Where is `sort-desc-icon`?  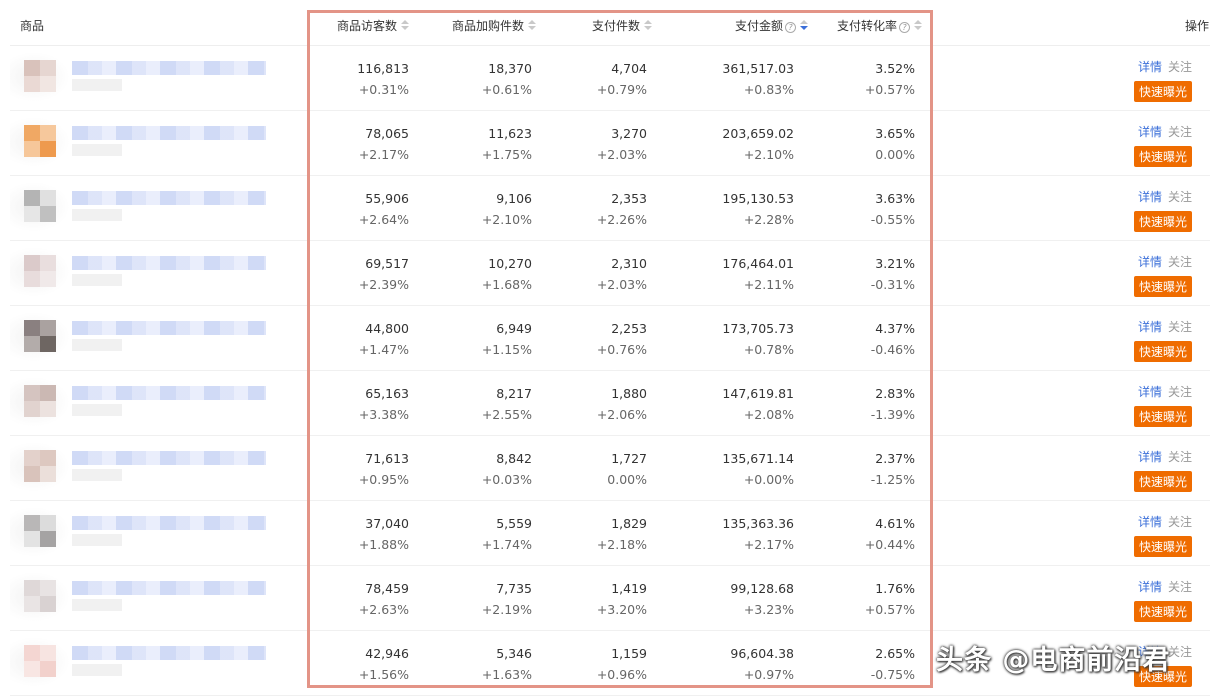 sort-desc-icon is located at coordinates (804, 26).